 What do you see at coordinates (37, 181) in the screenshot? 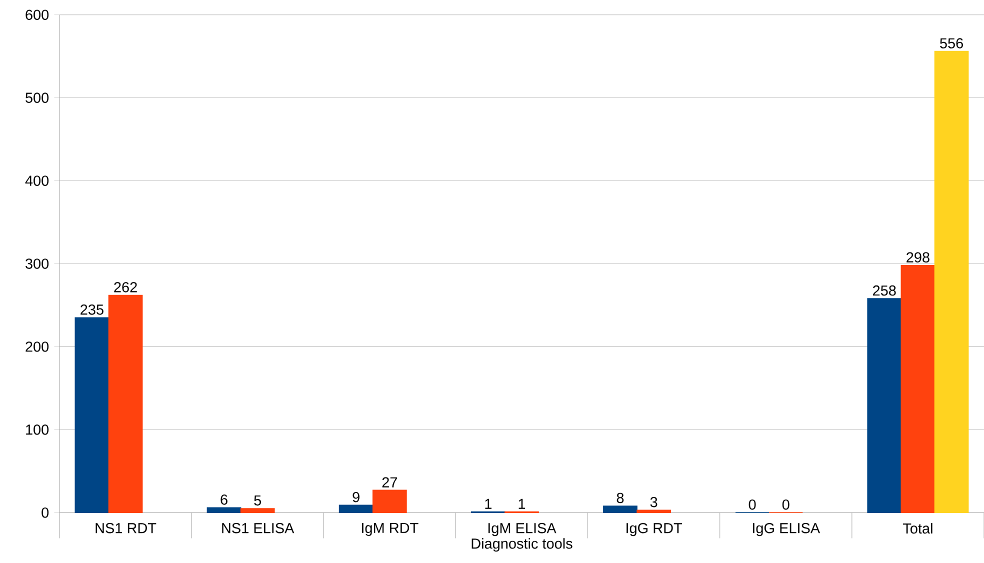
I see `y-tick-label: 400` at bounding box center [37, 181].